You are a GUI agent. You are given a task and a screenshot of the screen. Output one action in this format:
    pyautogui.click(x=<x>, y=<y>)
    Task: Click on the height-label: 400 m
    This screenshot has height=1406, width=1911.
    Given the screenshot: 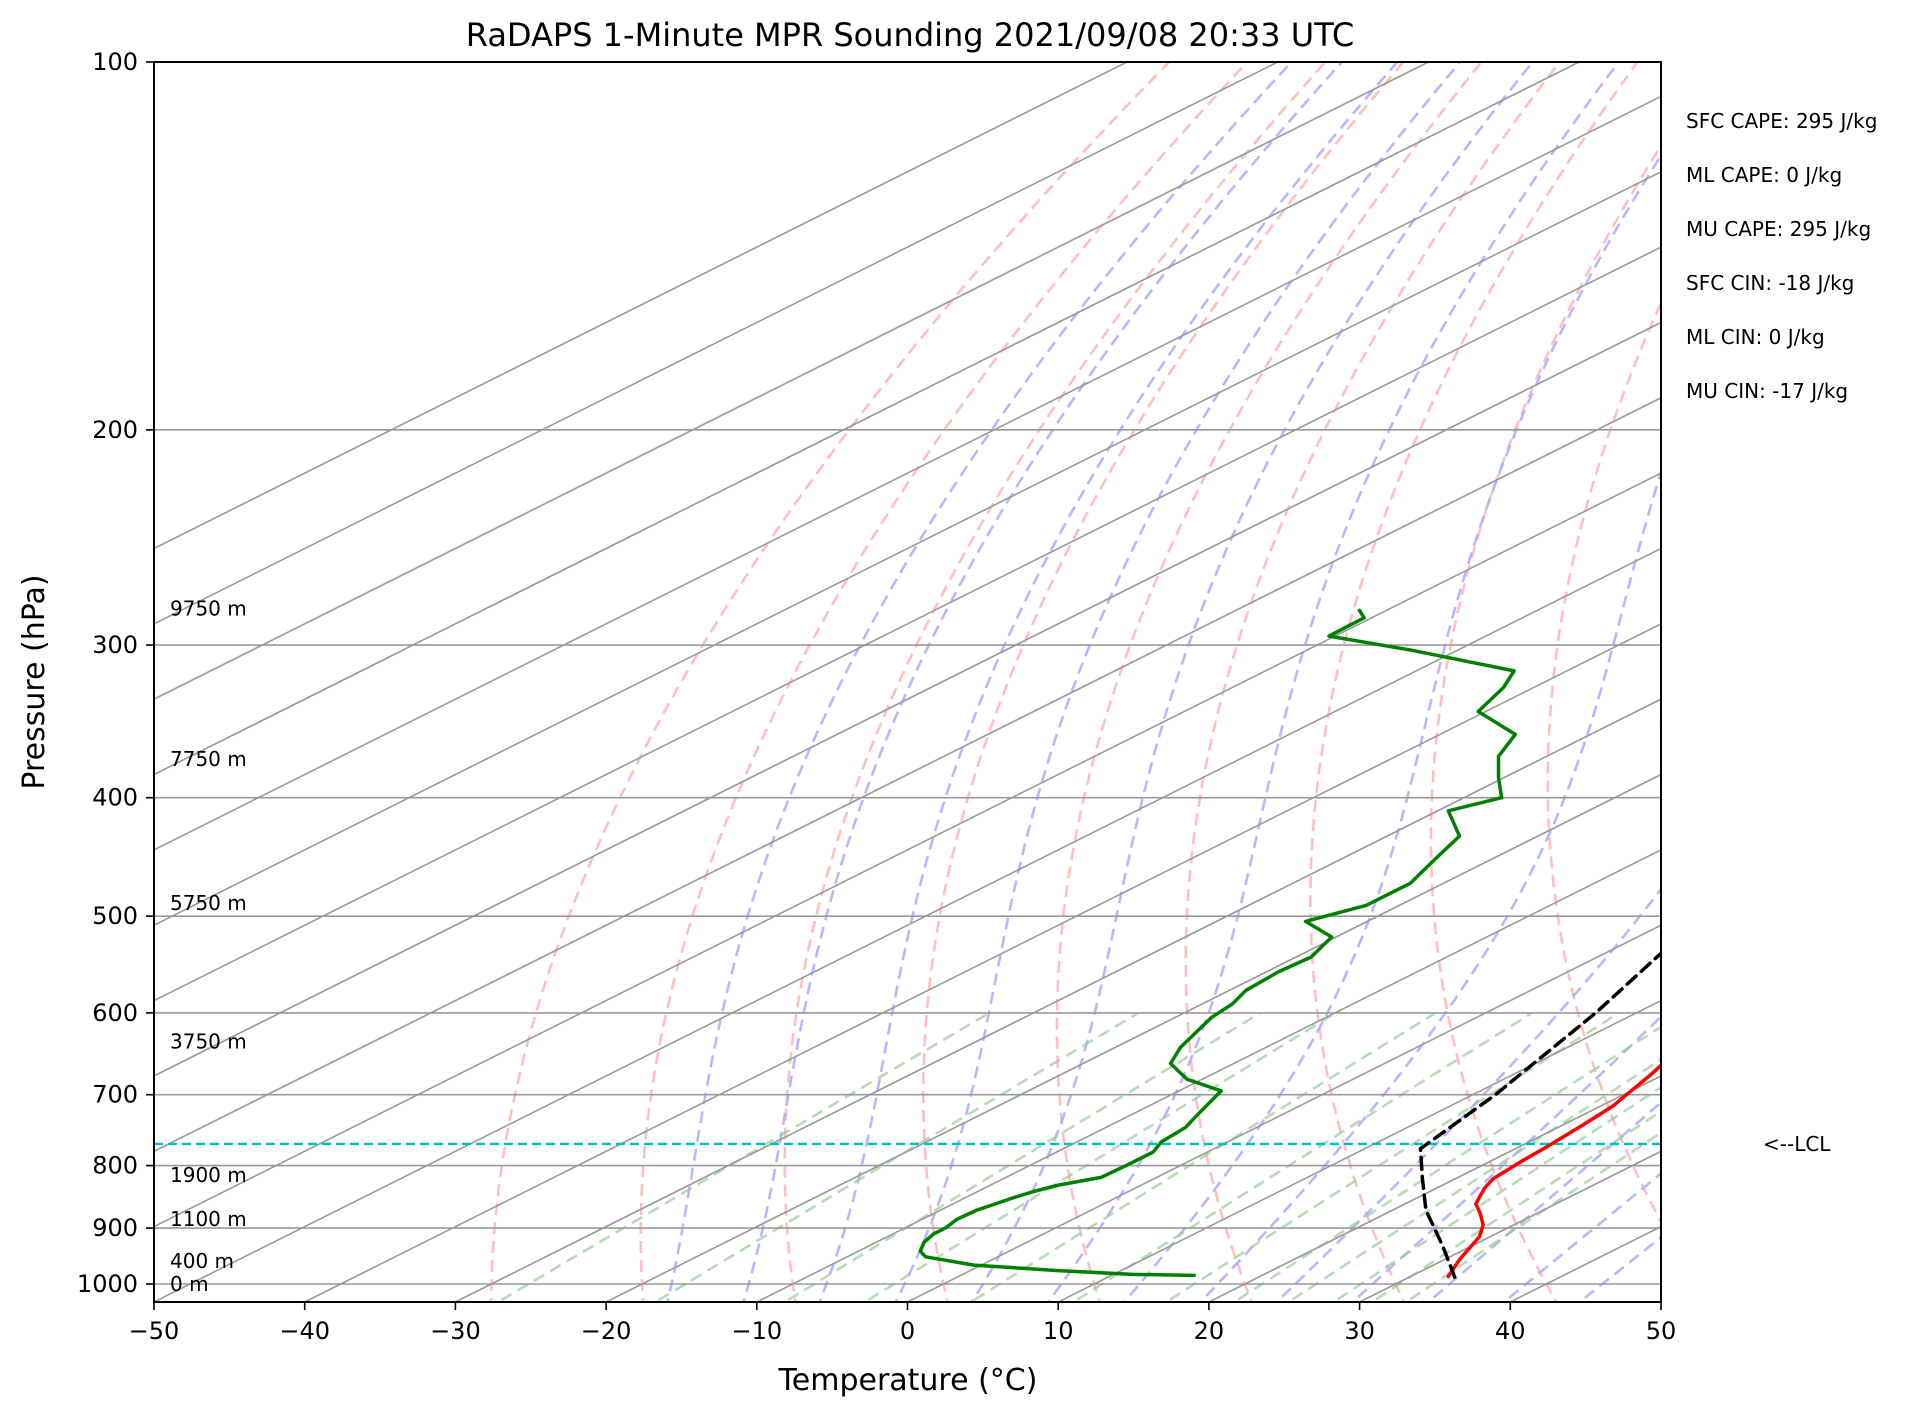 What is the action you would take?
    pyautogui.click(x=202, y=1261)
    